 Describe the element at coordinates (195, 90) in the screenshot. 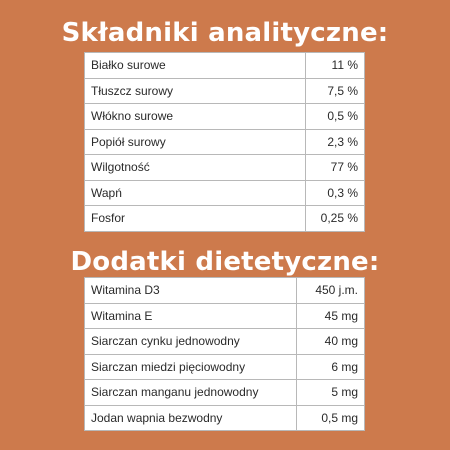

I see `row-name: Tłuszcz surowy` at that location.